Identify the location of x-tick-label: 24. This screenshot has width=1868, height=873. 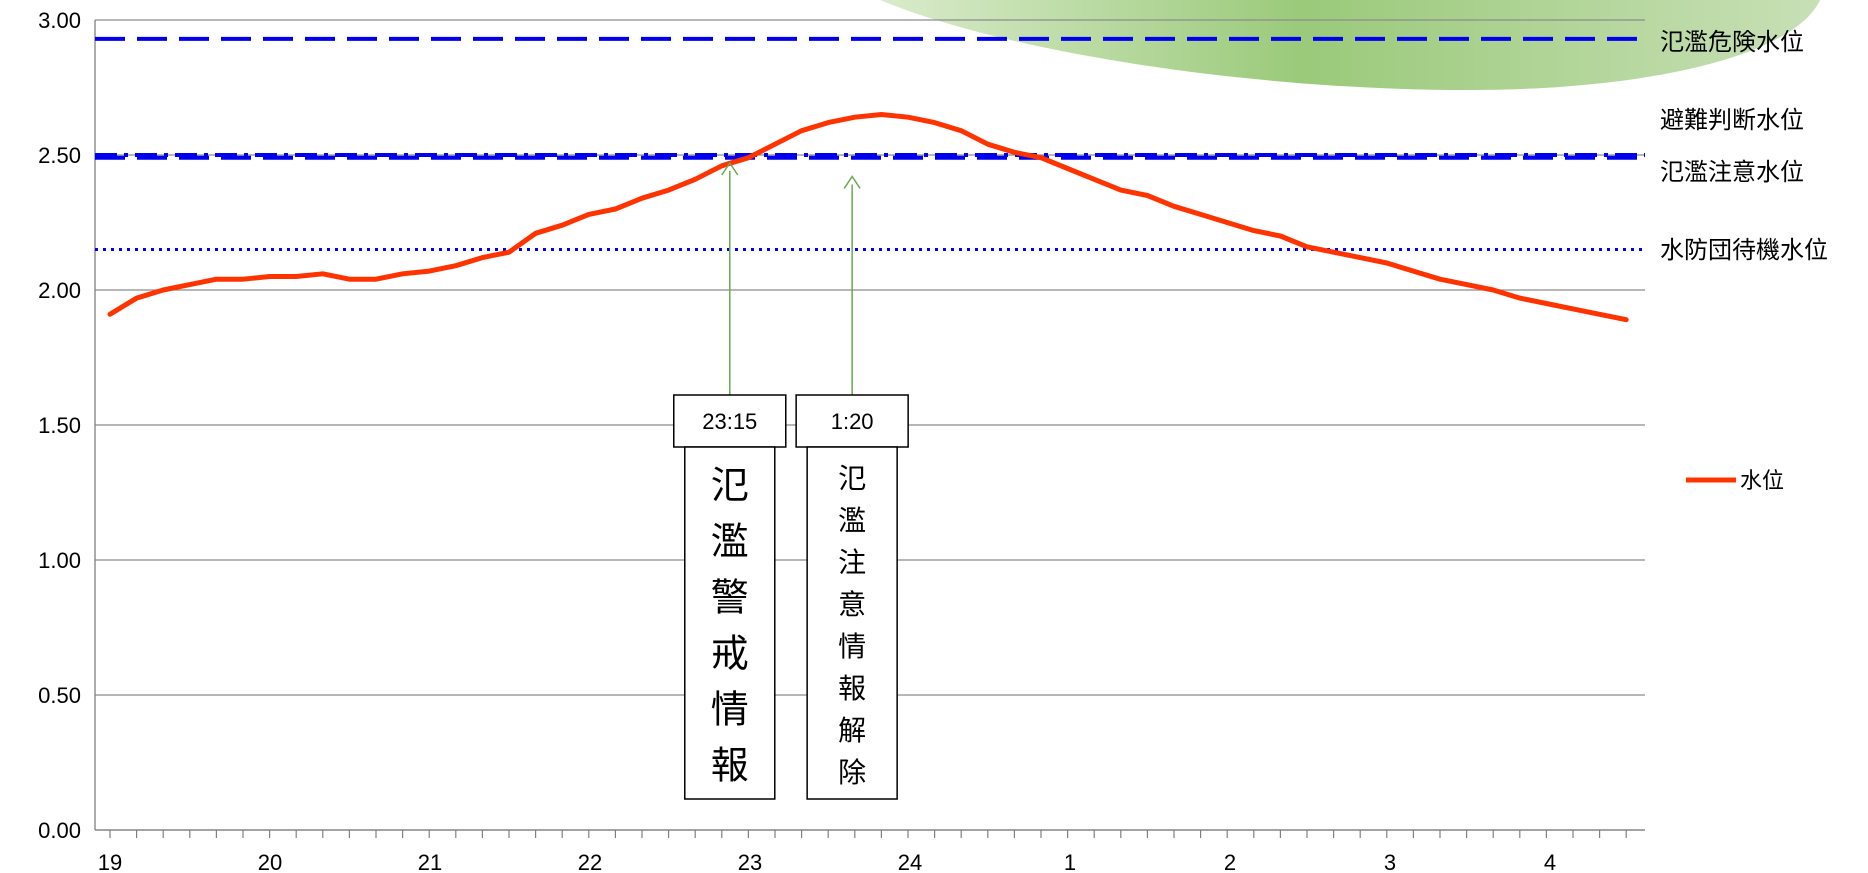
(910, 861).